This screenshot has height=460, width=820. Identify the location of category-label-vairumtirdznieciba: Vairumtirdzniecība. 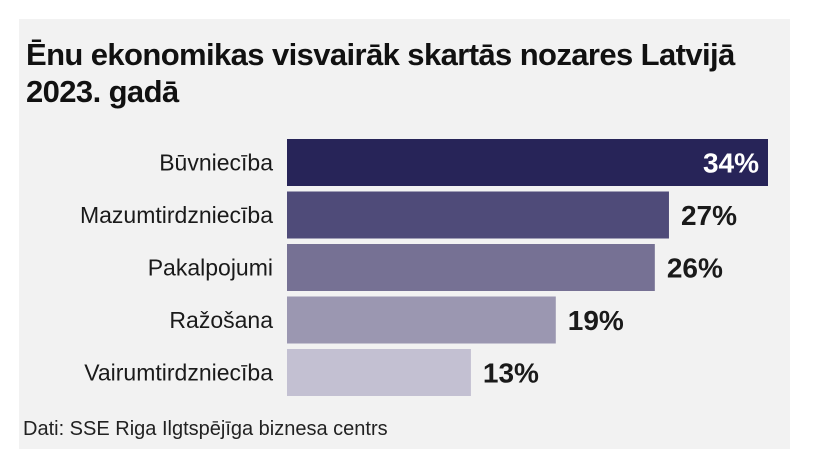
(178, 373).